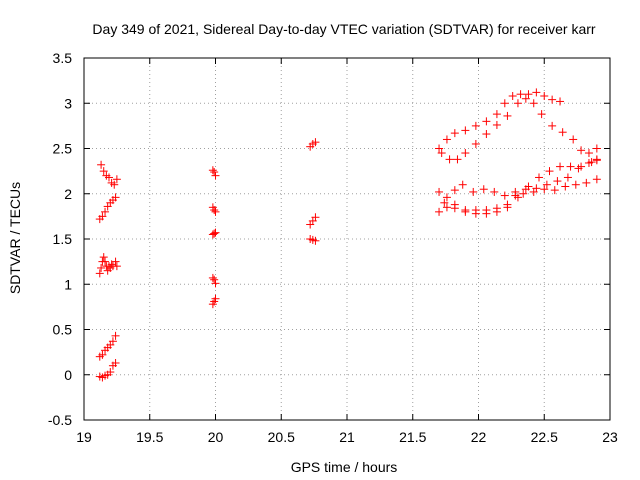  I want to click on y-tick-labels: -0.5 0 0.5 1 1.5 2 2.5 3 3.5, so click(60, 239).